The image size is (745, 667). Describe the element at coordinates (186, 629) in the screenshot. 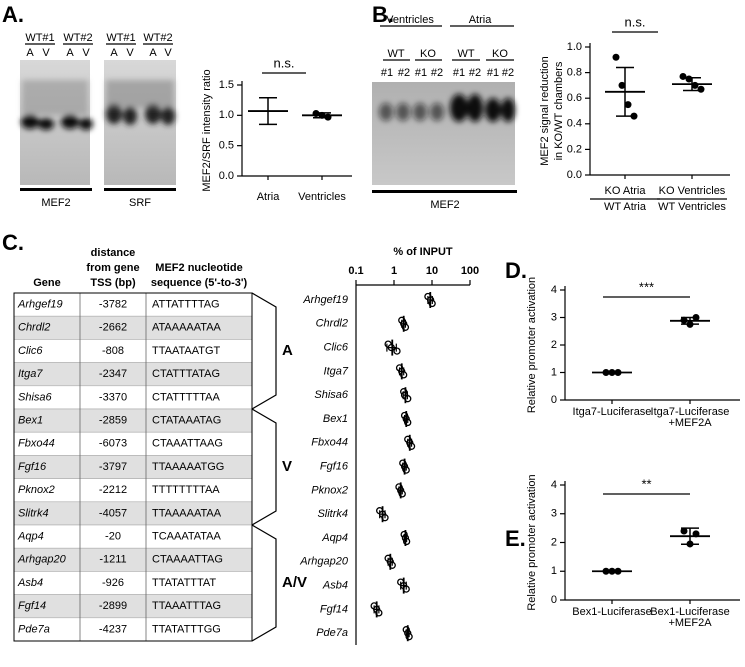

I see `sequence-cell: TTATATTTGG` at that location.